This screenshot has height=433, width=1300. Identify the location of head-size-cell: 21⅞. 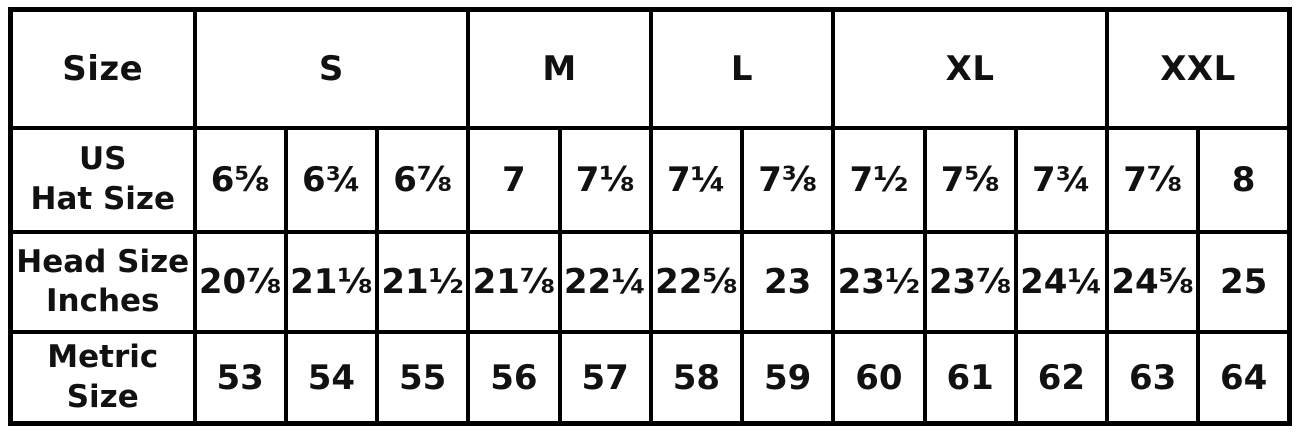
(514, 282).